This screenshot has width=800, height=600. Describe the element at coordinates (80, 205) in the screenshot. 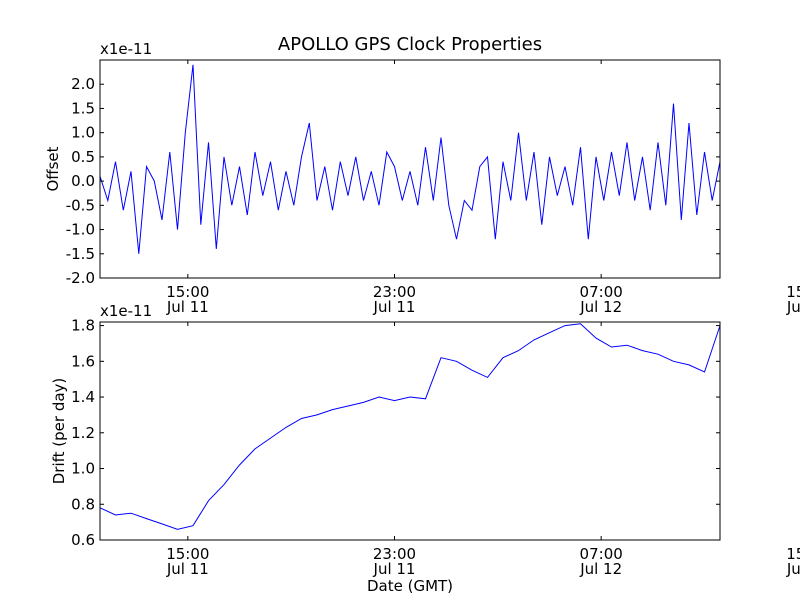

I see `y-tick-label: -0.5` at that location.